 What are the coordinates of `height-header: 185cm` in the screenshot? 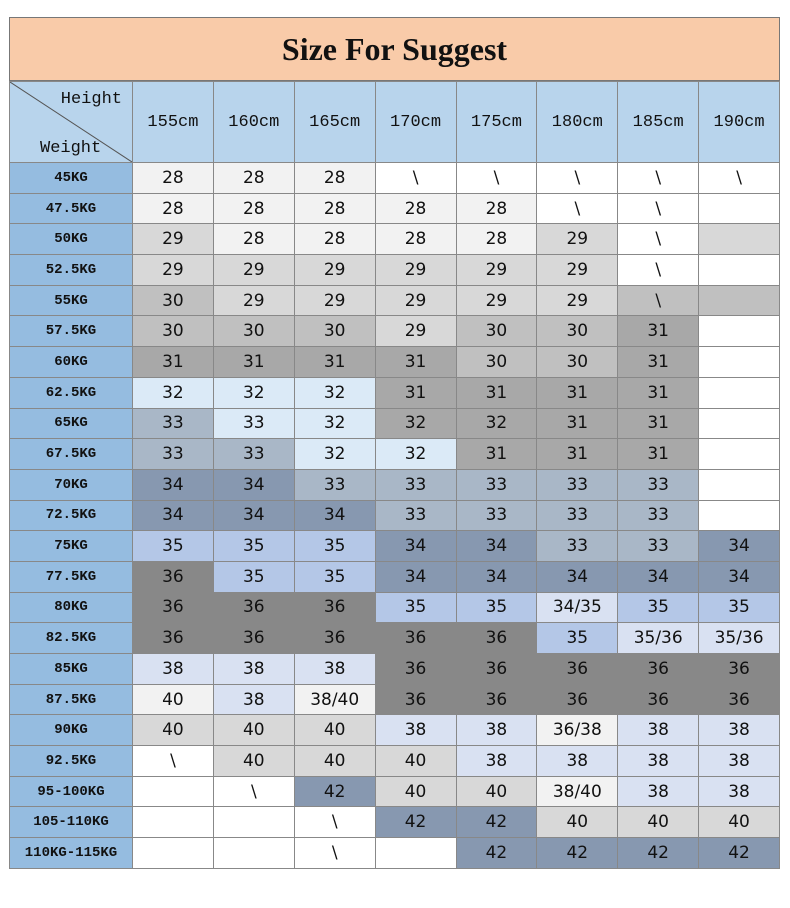 It's located at (658, 122).